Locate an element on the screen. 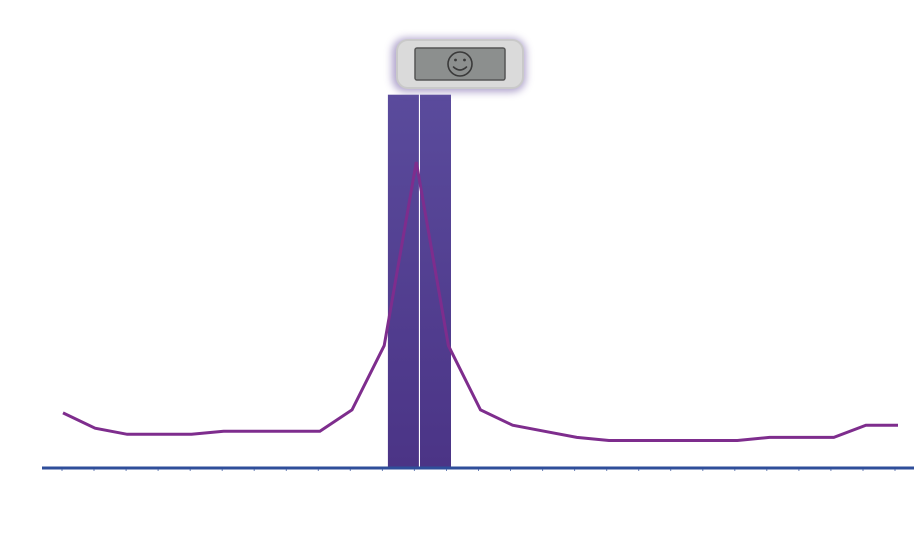 This screenshot has height=554, width=918. smiley-face-icon is located at coordinates (460, 64).